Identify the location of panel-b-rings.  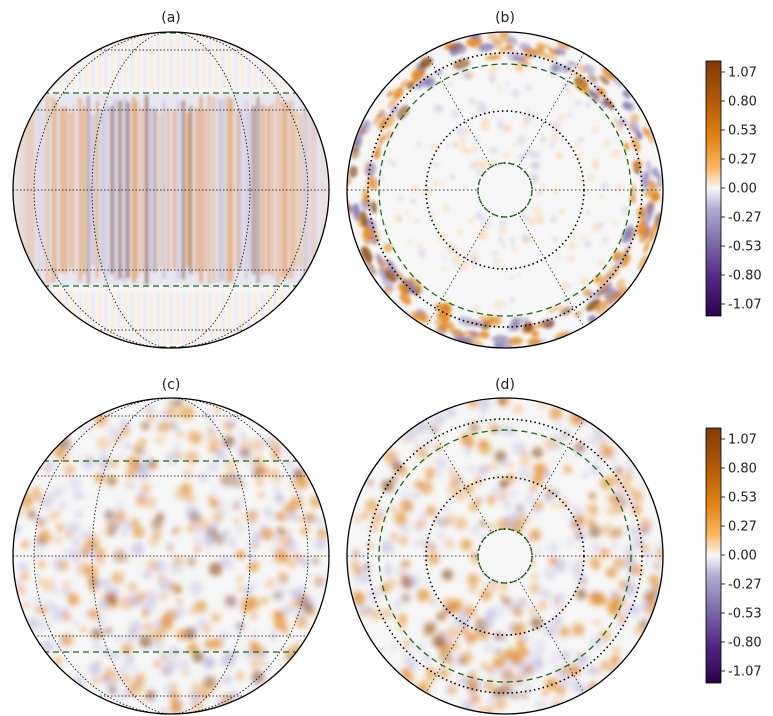
(505, 190).